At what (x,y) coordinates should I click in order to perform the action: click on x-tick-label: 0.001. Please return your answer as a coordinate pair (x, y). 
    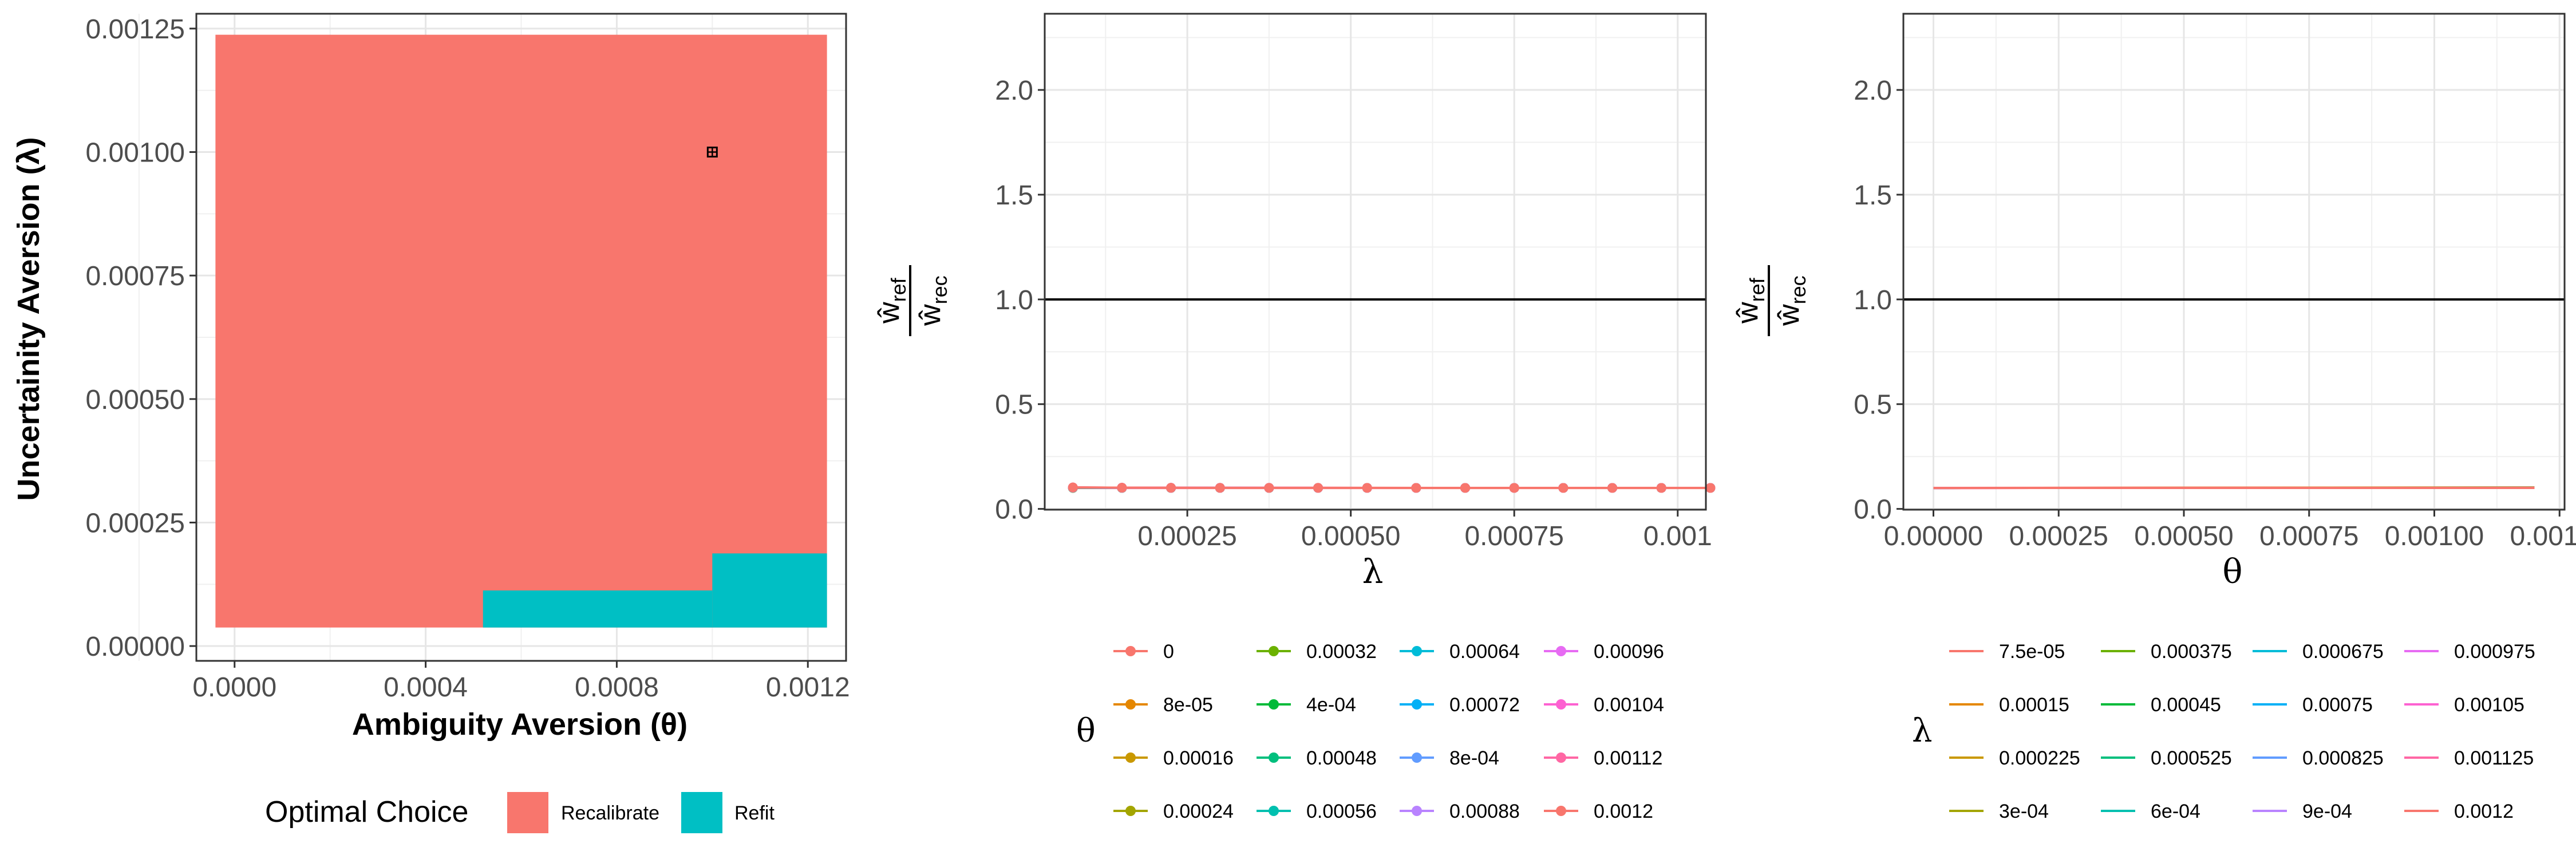
    Looking at the image, I should click on (1677, 536).